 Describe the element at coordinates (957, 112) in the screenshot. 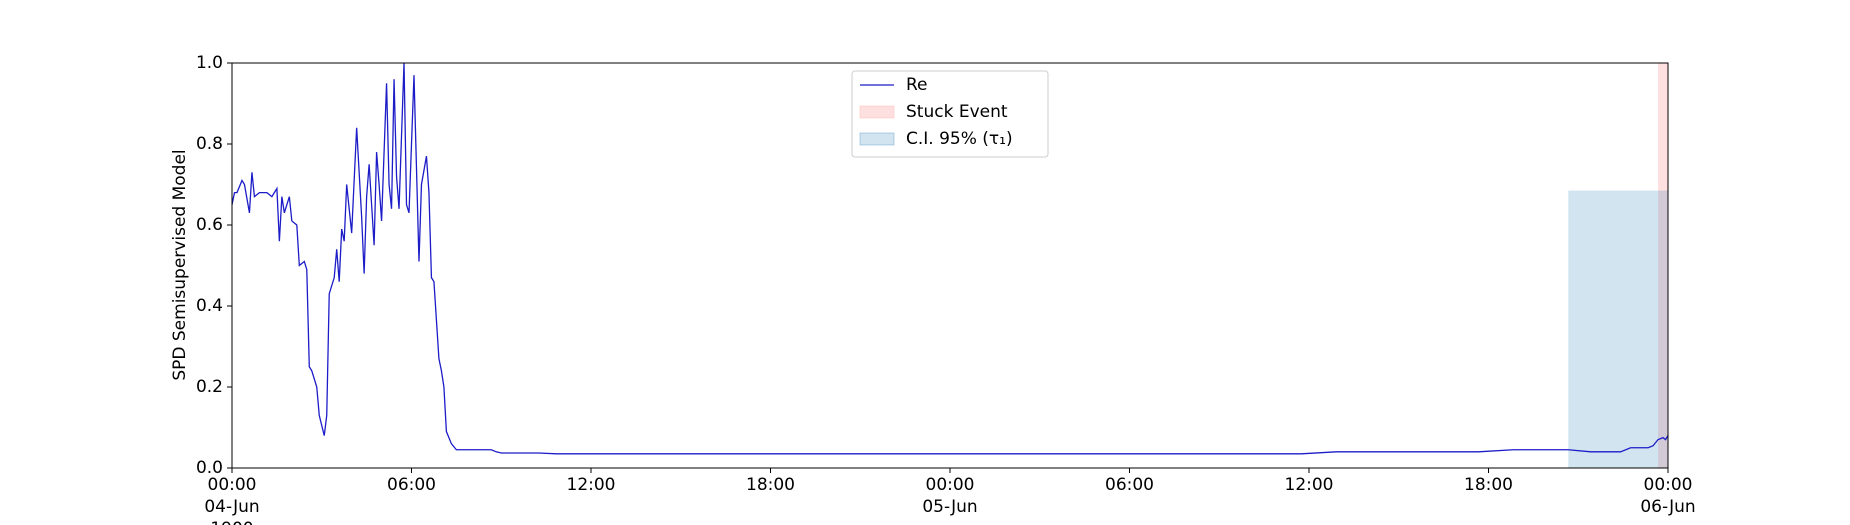

I see `legend-label: Stuck Event` at that location.